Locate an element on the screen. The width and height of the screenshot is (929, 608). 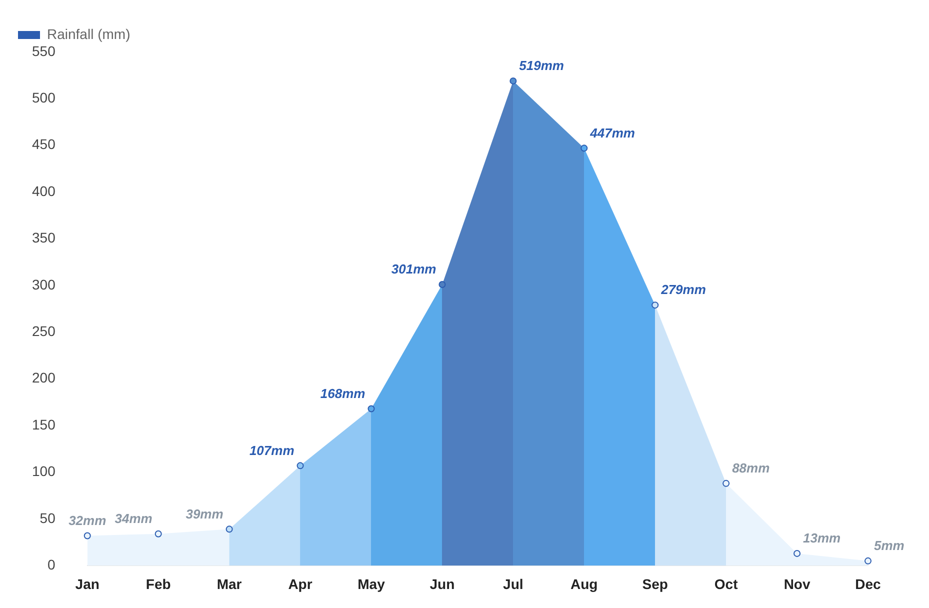
data-label: 279mm is located at coordinates (683, 290).